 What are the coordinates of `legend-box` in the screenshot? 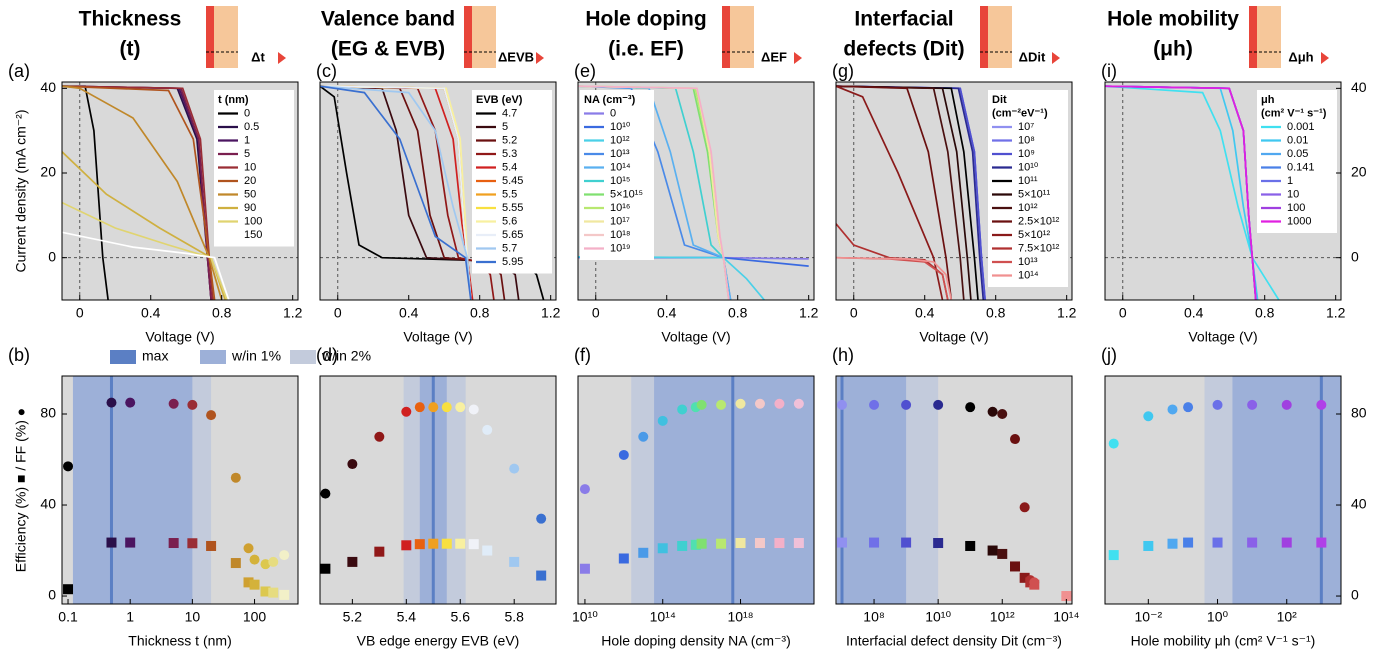 It's located at (1028, 188).